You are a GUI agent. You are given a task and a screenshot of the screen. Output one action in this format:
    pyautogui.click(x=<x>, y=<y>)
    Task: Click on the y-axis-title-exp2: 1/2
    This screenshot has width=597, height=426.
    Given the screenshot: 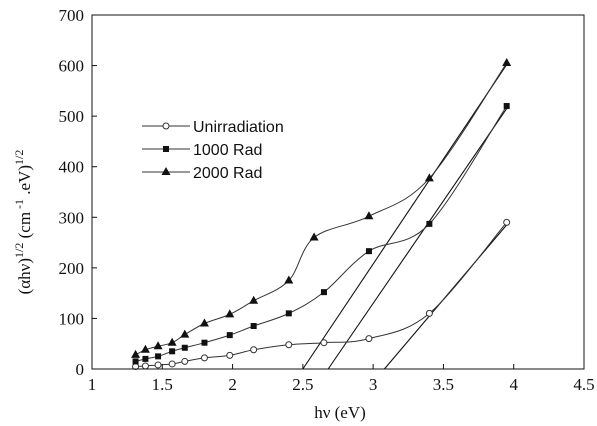 What is the action you would take?
    pyautogui.click(x=19, y=157)
    